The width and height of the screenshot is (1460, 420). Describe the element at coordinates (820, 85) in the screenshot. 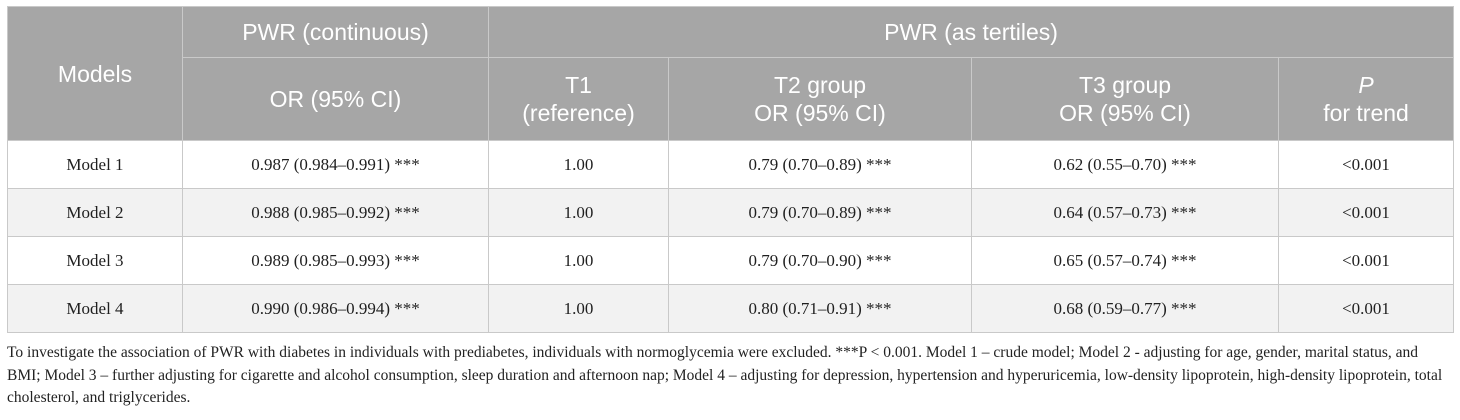

I see `header-t2-line1: T2 group` at that location.